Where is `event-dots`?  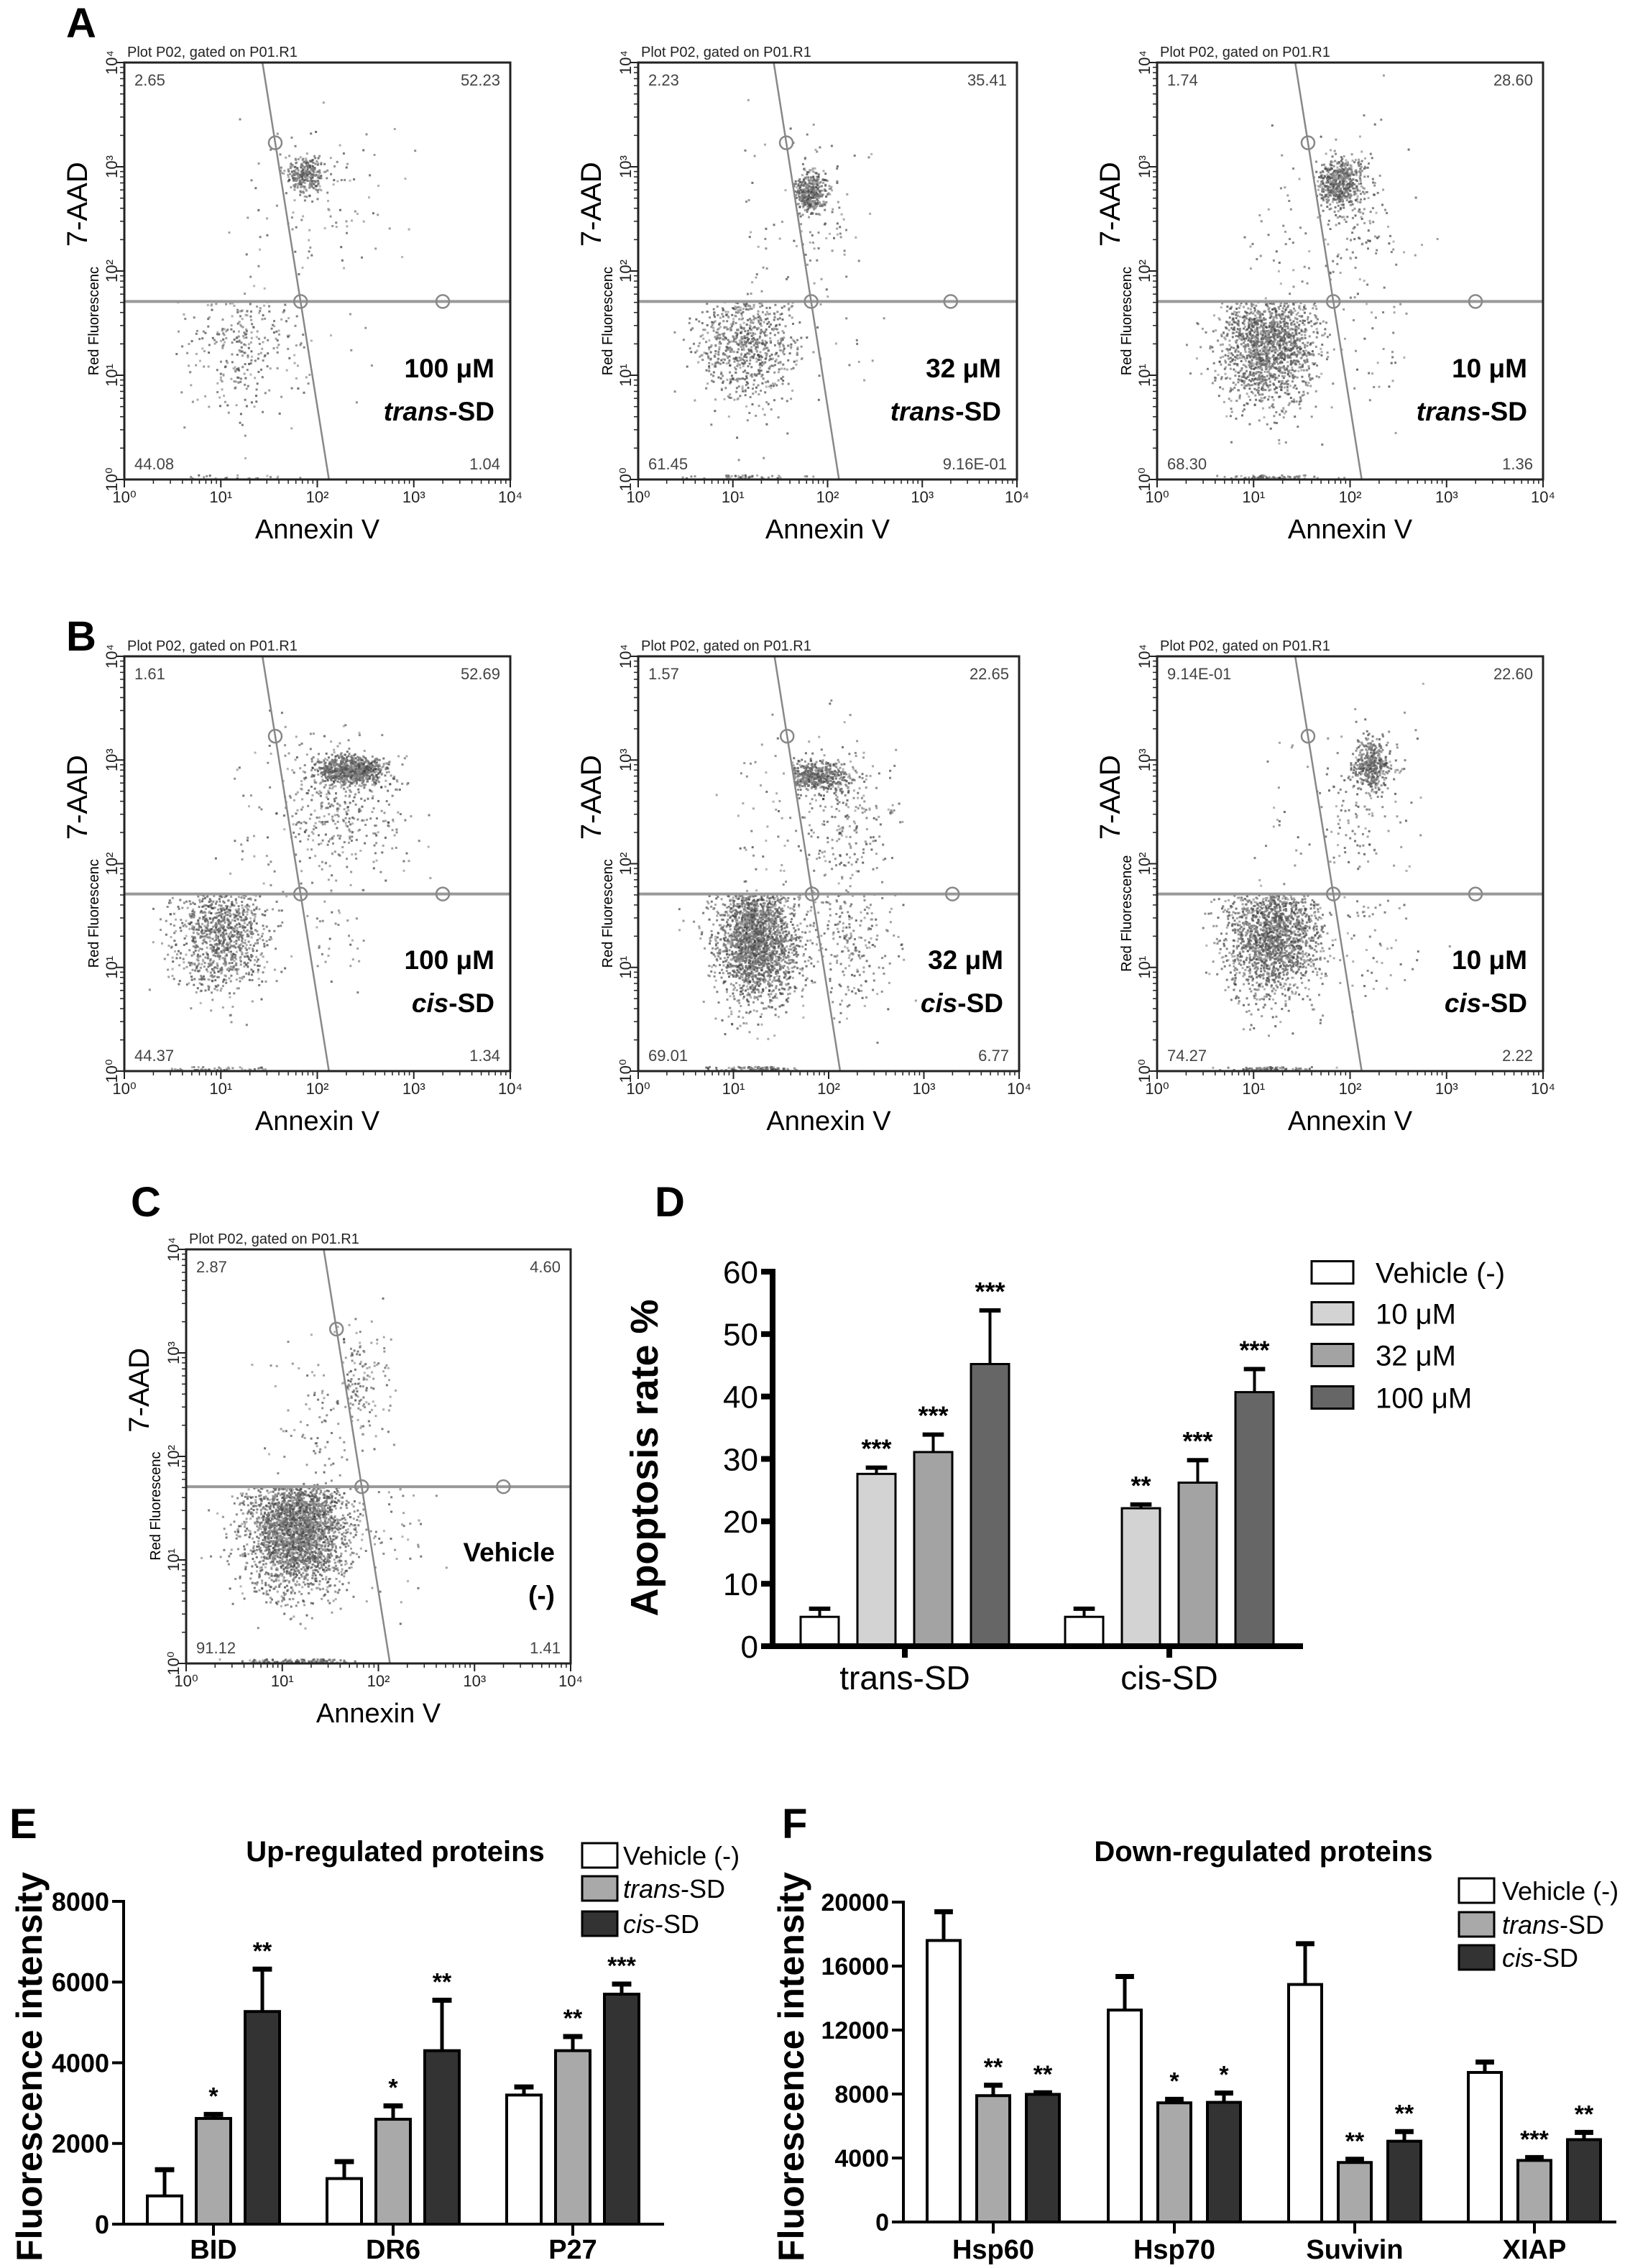 event-dots is located at coordinates (779, 288).